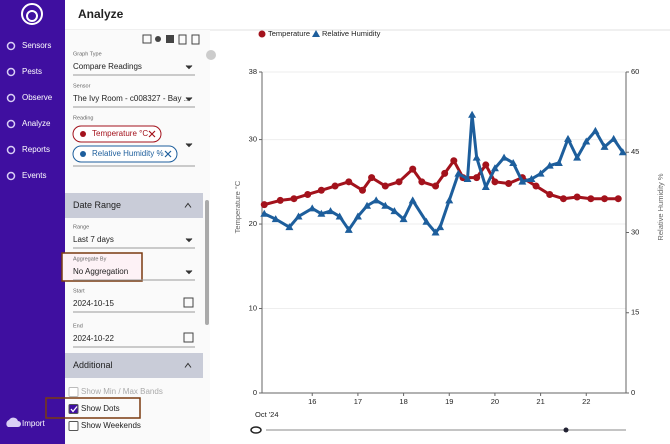 The width and height of the screenshot is (670, 444). I want to click on x-tick-label: 22, so click(586, 401).